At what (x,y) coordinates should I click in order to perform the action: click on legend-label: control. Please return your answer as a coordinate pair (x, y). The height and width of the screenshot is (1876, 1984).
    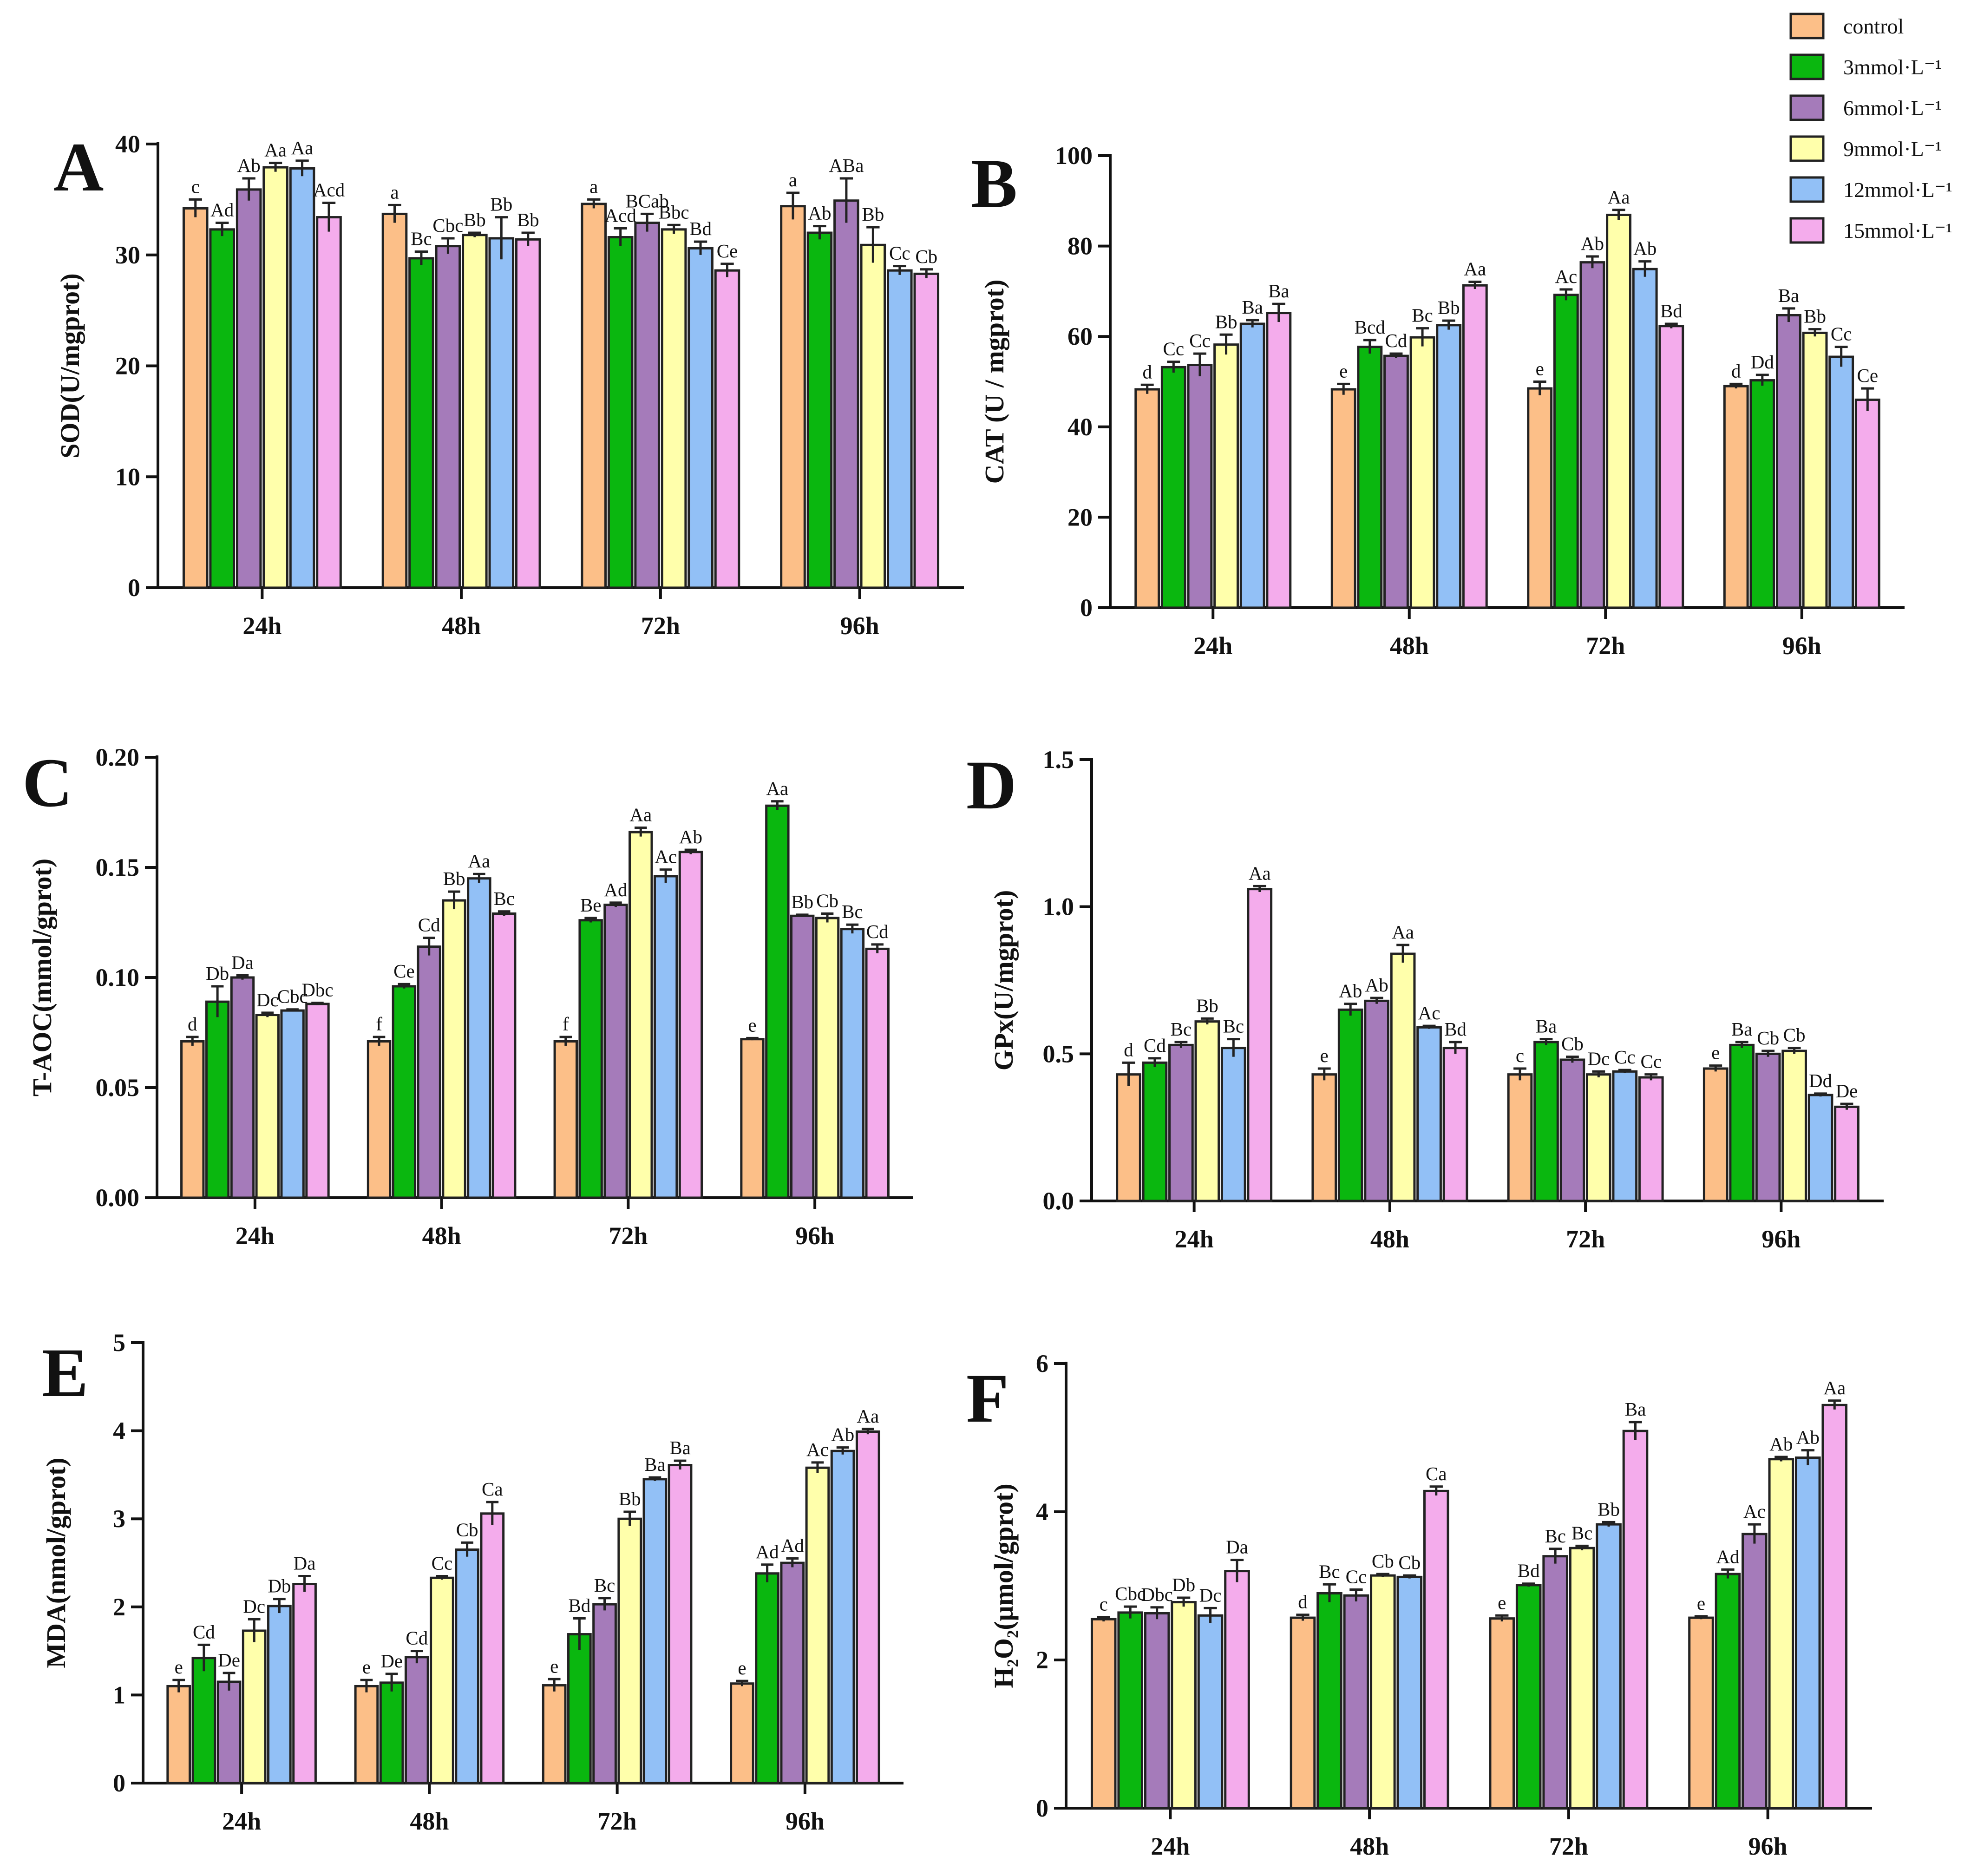
    Looking at the image, I should click on (1873, 26).